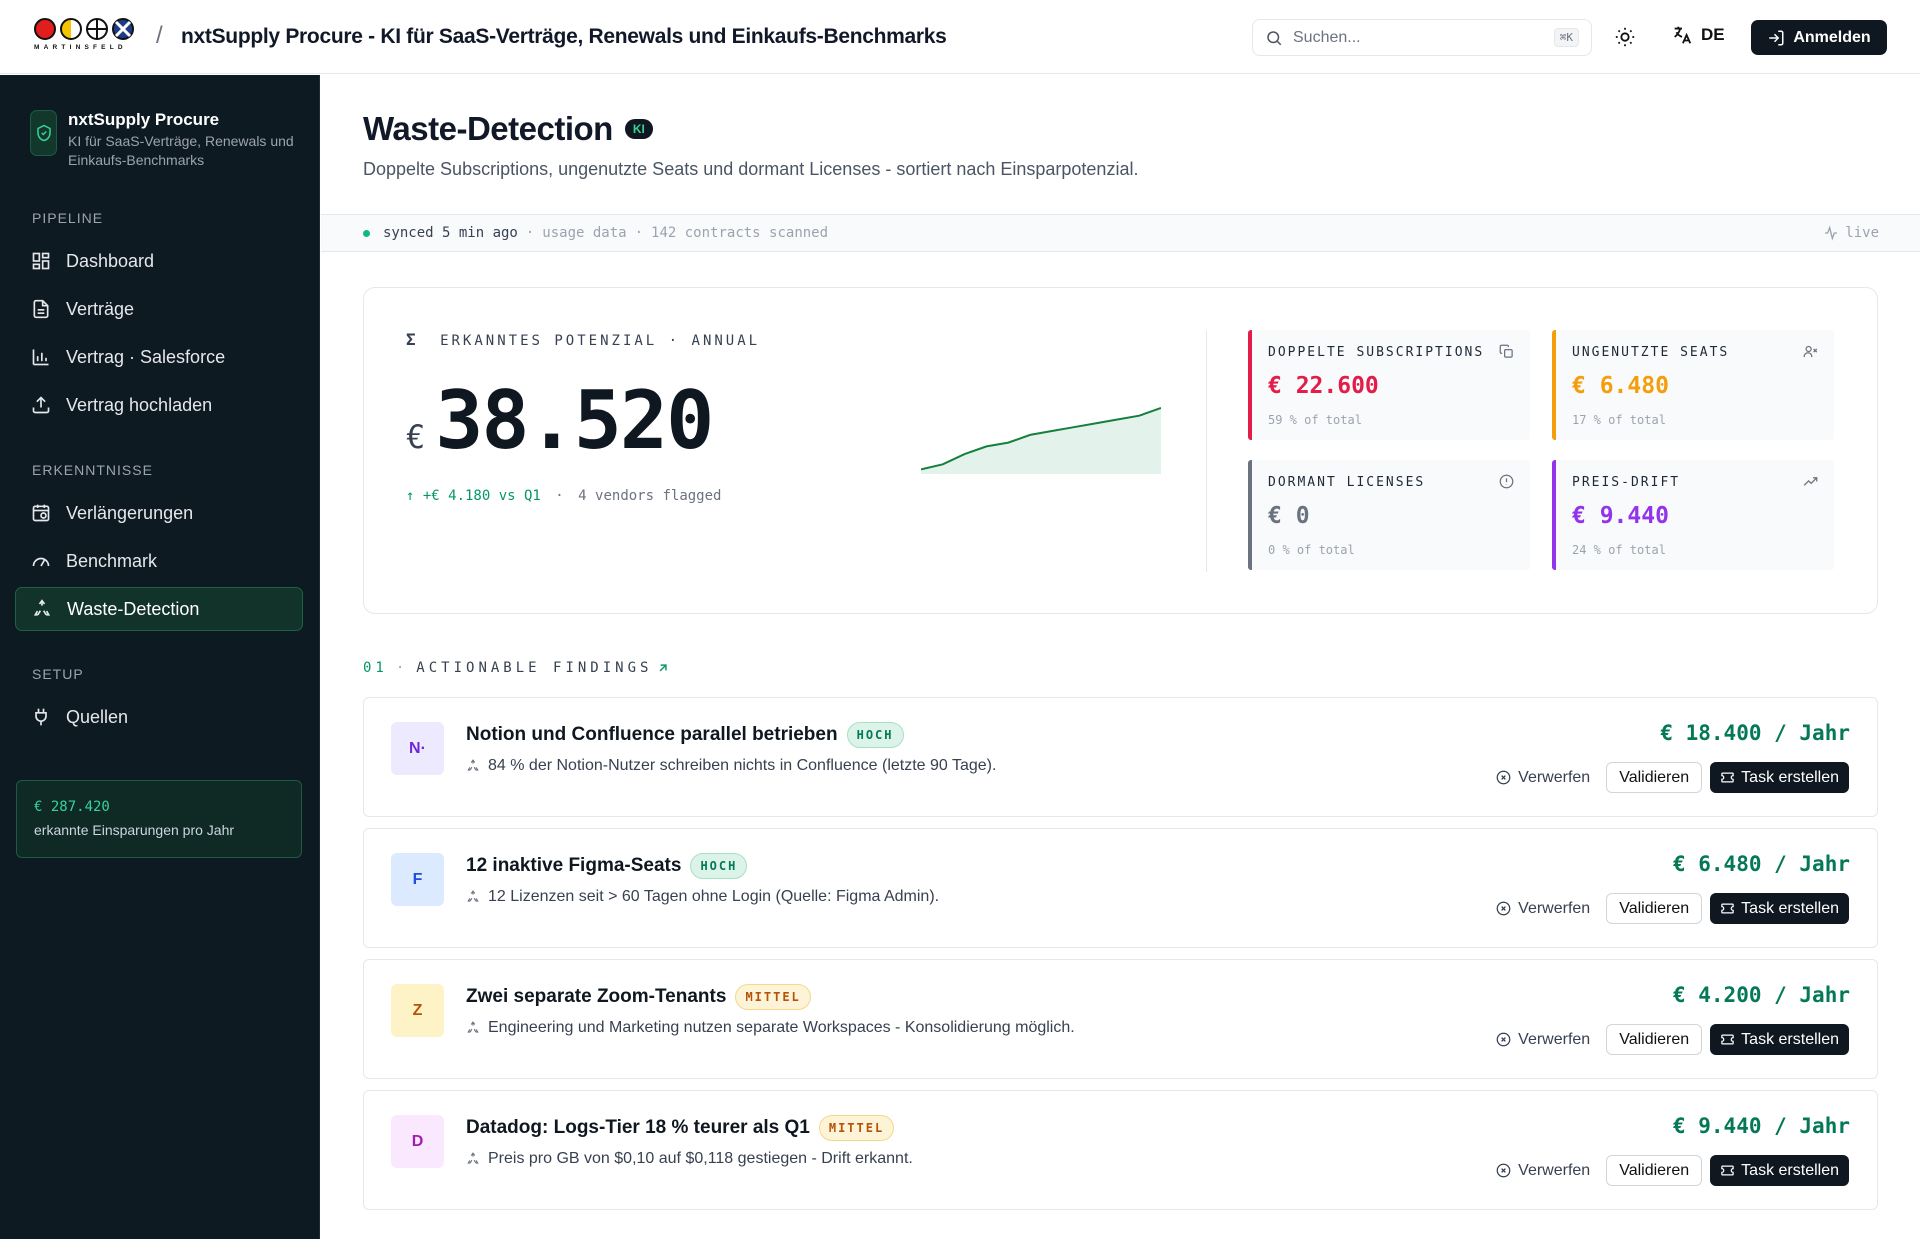  I want to click on finding-title: 12 inaktive Figma-Seats, so click(574, 865).